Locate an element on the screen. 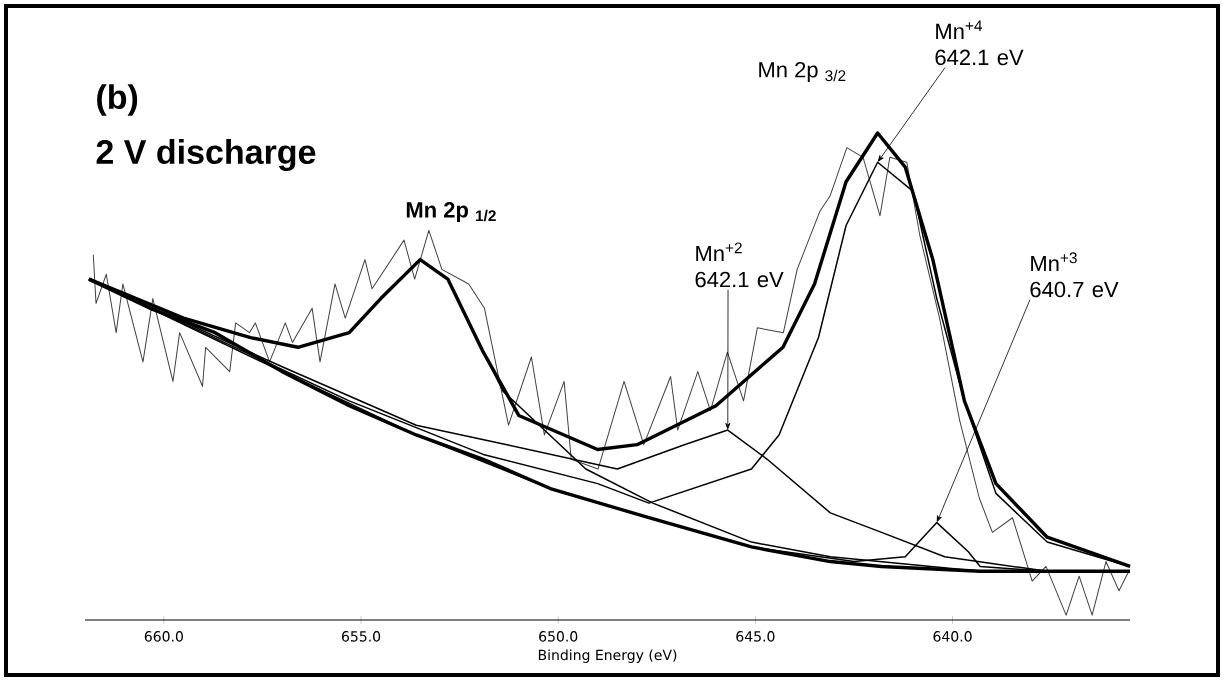 The image size is (1224, 681). text: Mn 2p $_{3/2}$ is located at coordinates (802, 72).